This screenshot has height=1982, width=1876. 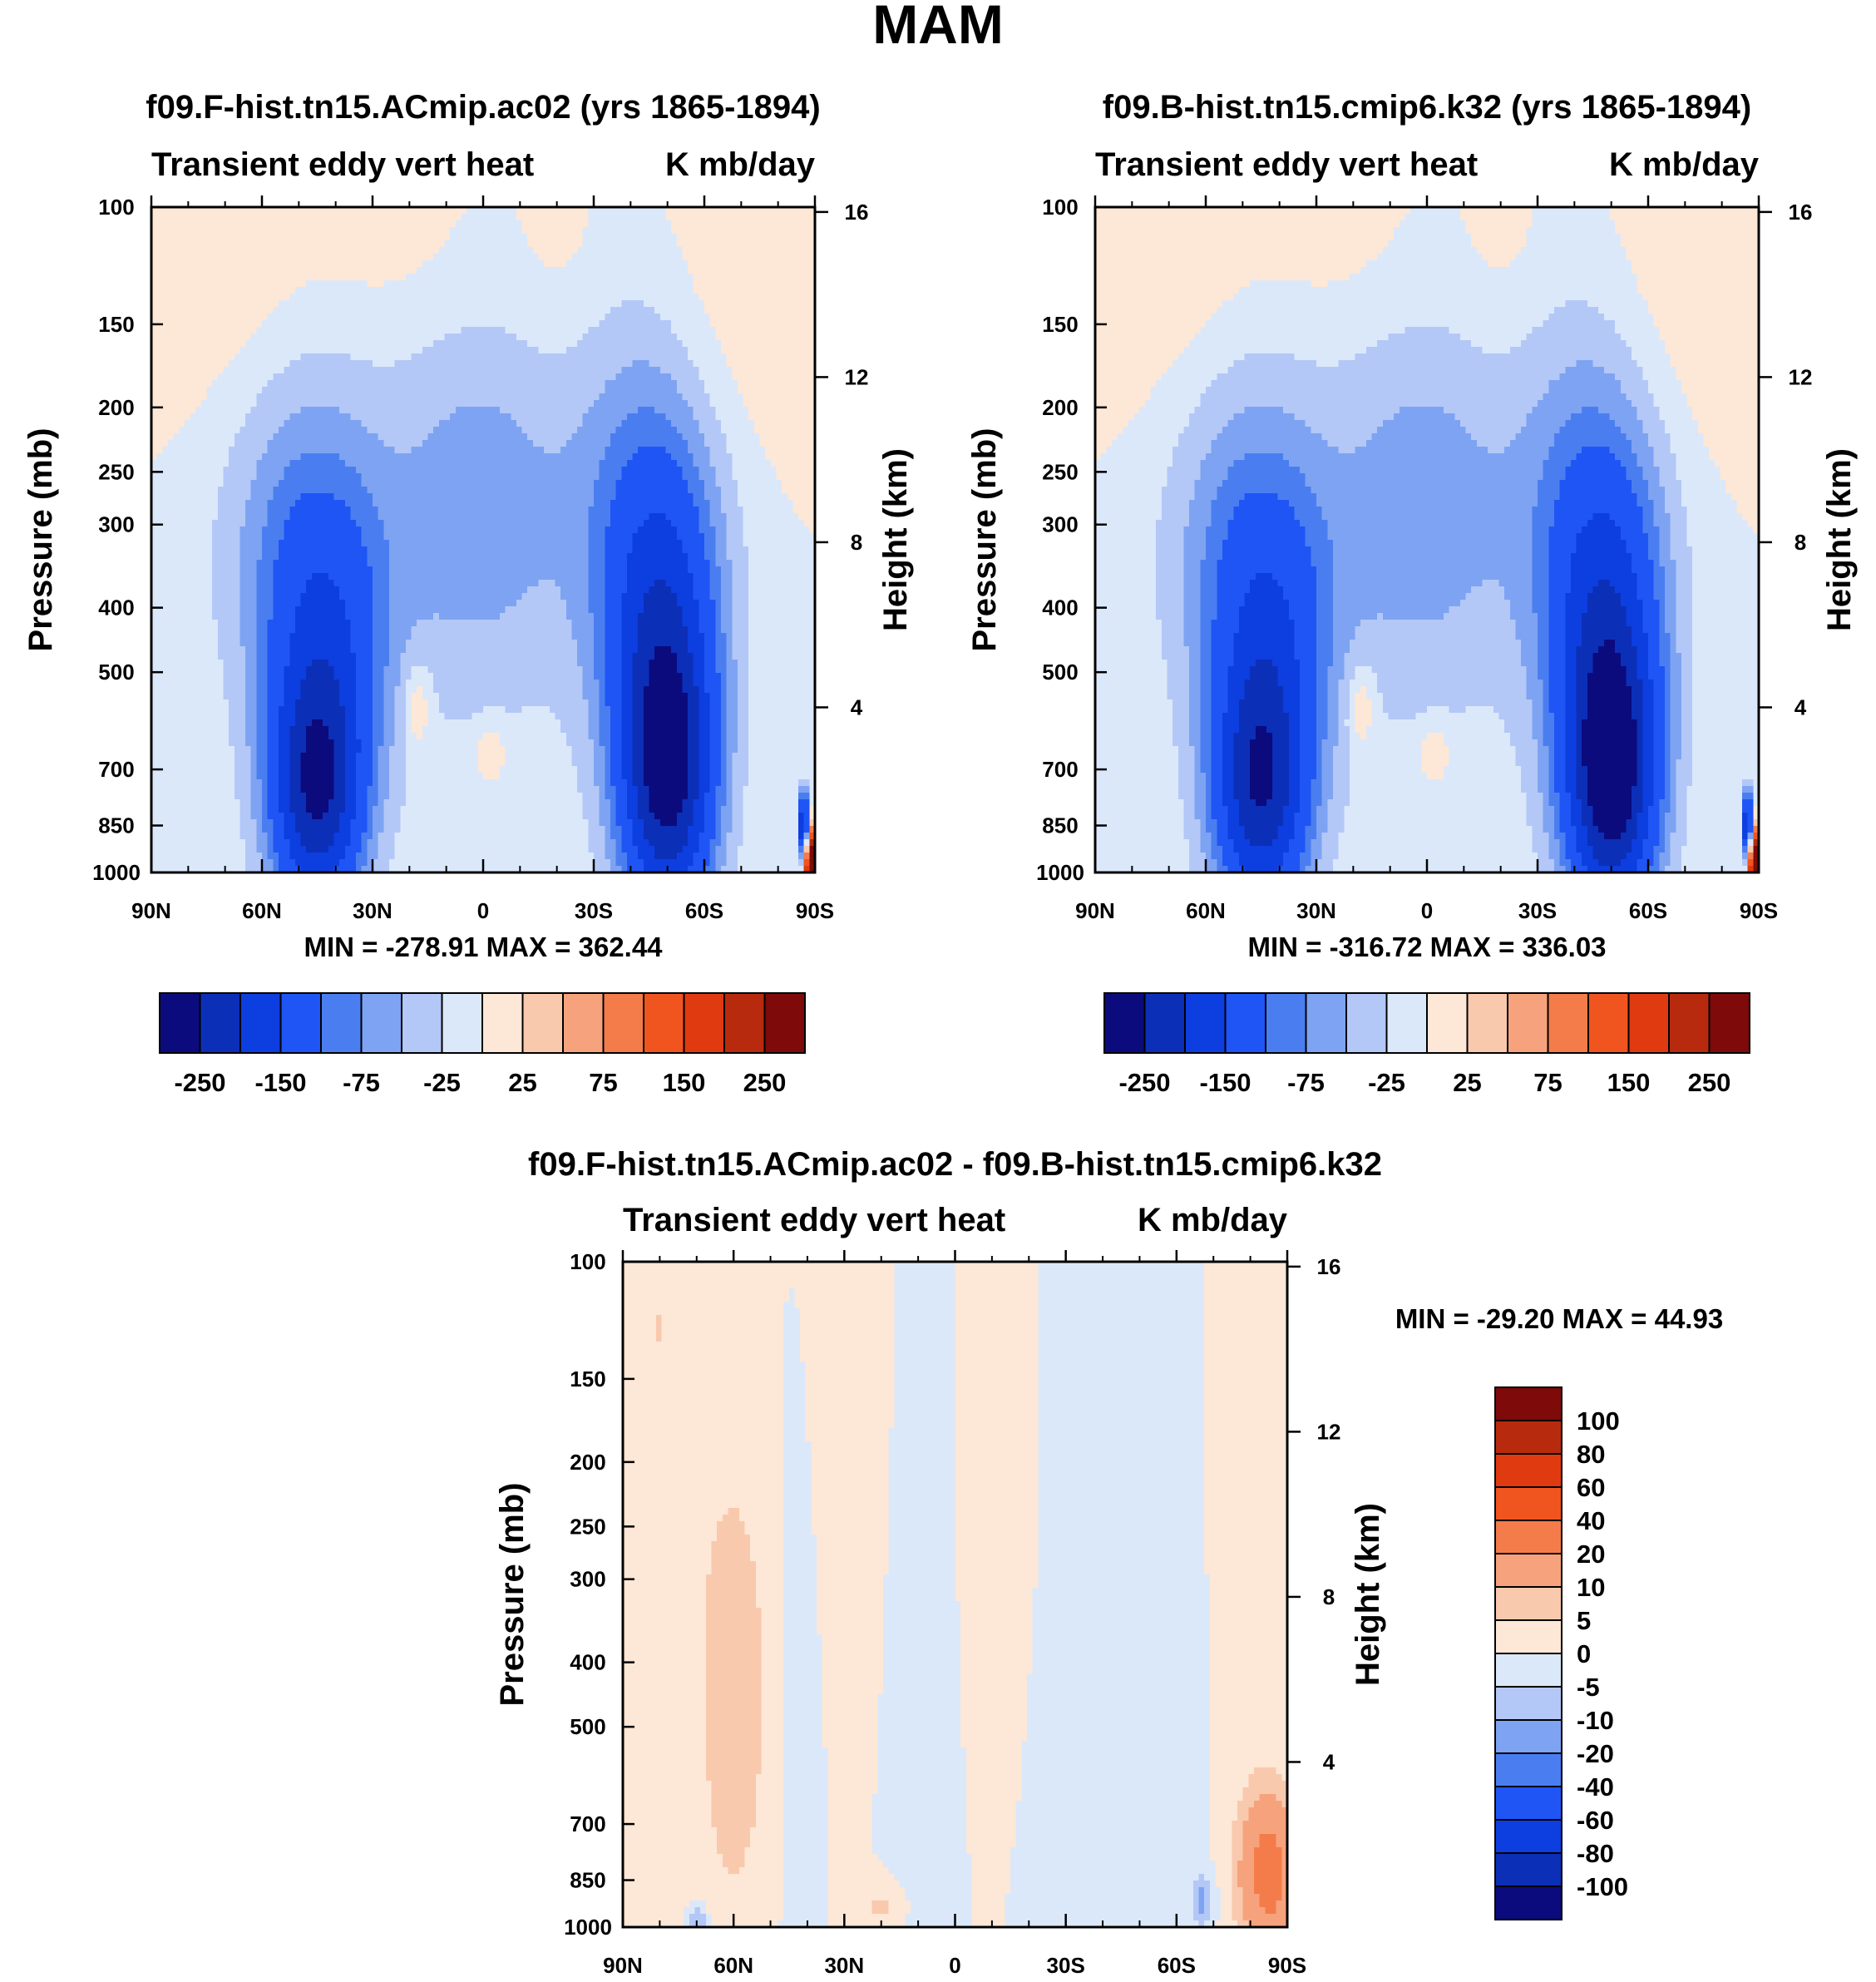 What do you see at coordinates (984, 540) in the screenshot?
I see `panel2-ylabel: Pressure (mb)` at bounding box center [984, 540].